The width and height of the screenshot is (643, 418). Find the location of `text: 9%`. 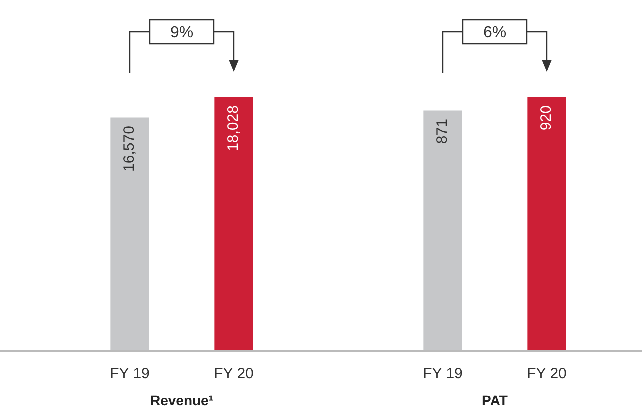

text: 9% is located at coordinates (182, 33).